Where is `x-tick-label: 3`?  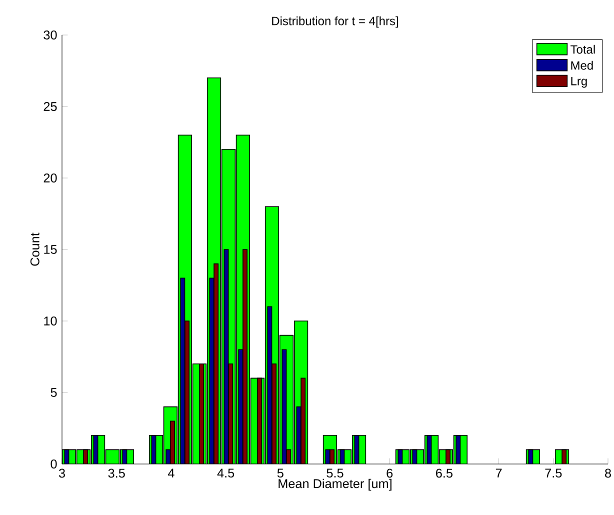
x-tick-label: 3 is located at coordinates (61, 473).